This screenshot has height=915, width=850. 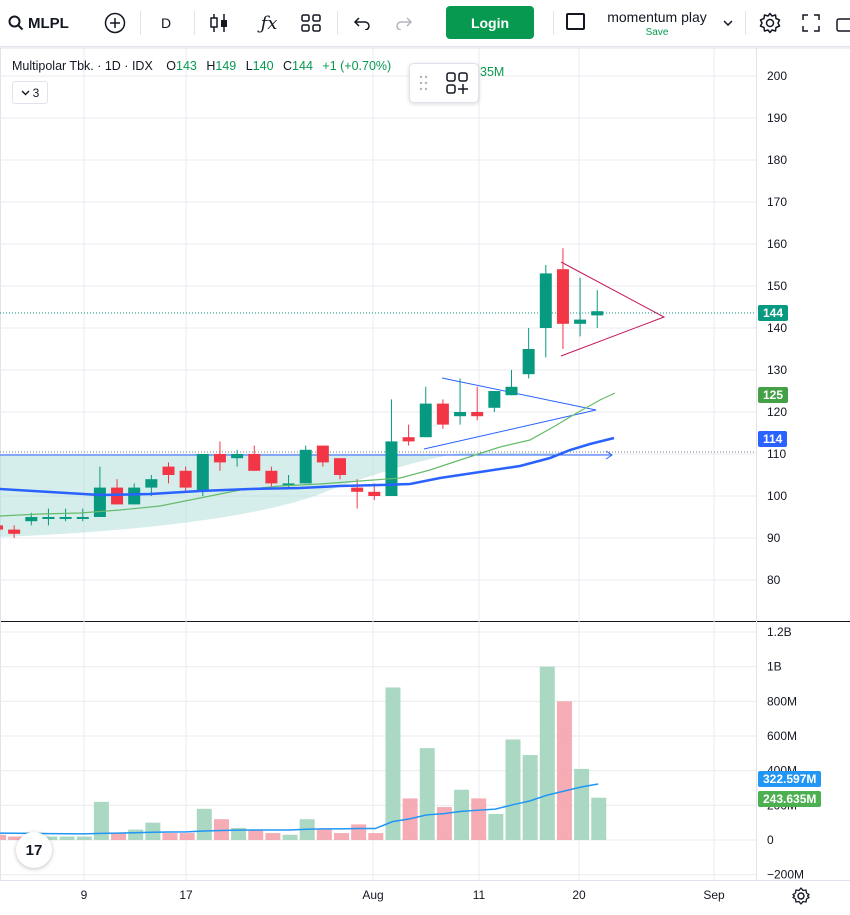 What do you see at coordinates (776, 454) in the screenshot?
I see `price-tick-label: 110` at bounding box center [776, 454].